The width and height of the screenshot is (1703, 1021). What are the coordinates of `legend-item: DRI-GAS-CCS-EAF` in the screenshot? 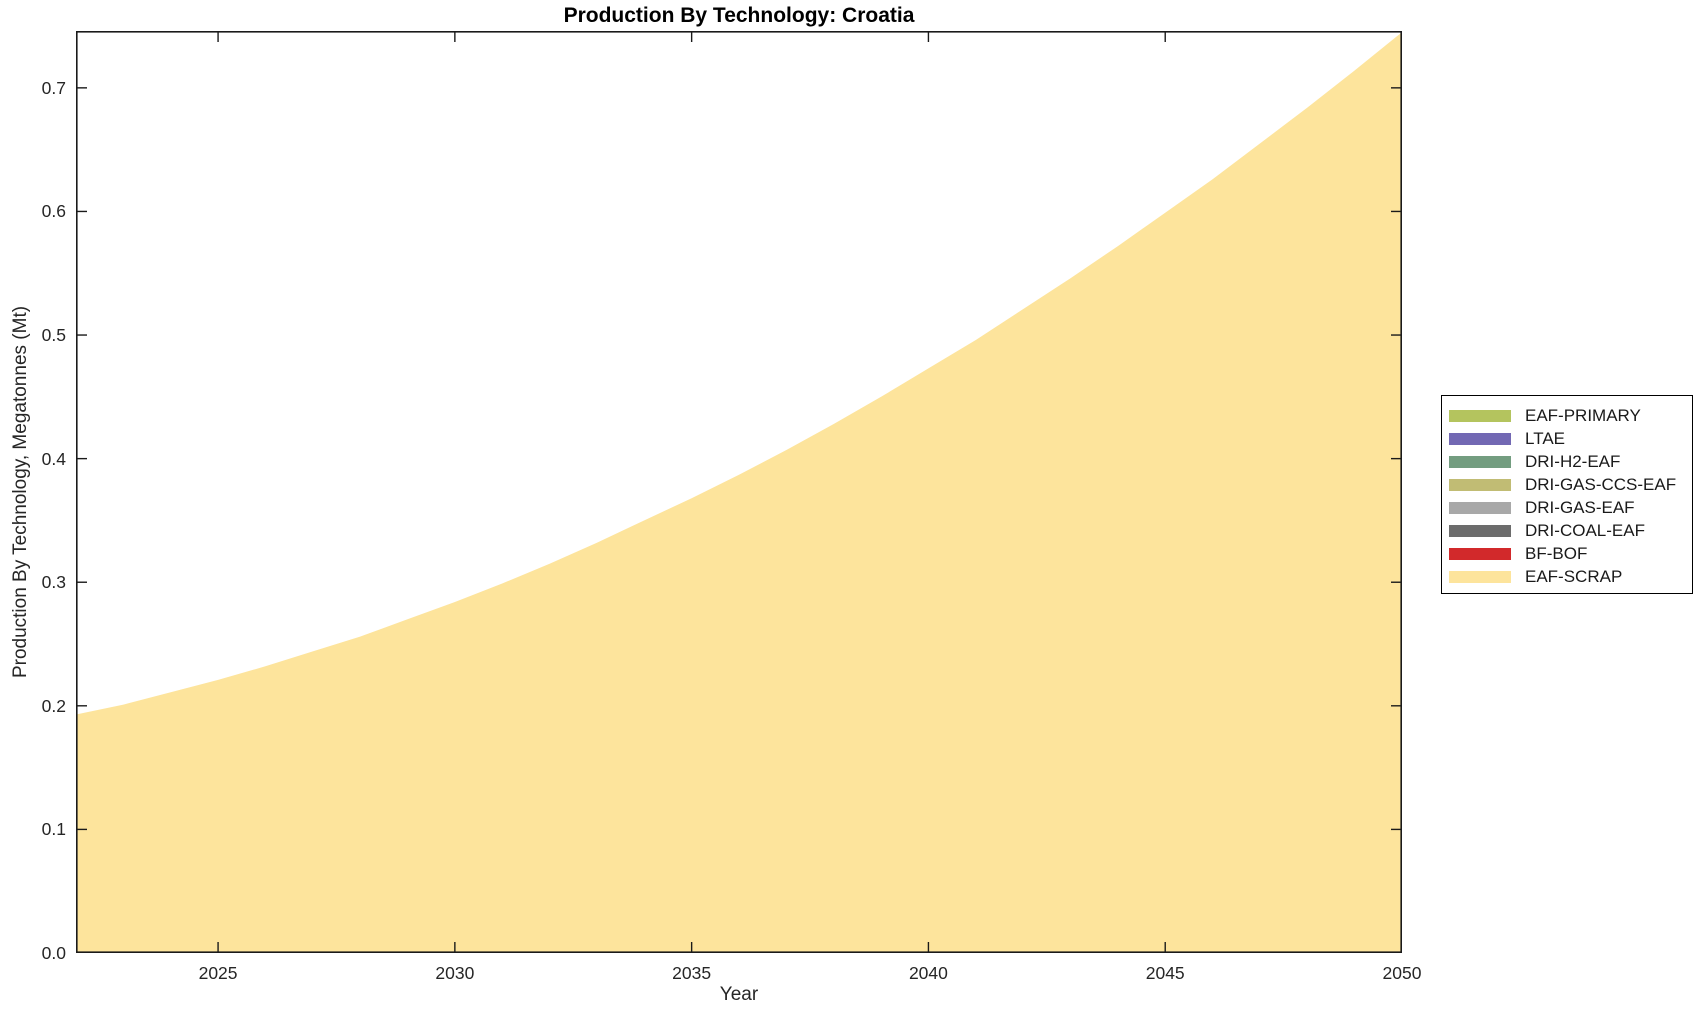 It's located at (1570, 484).